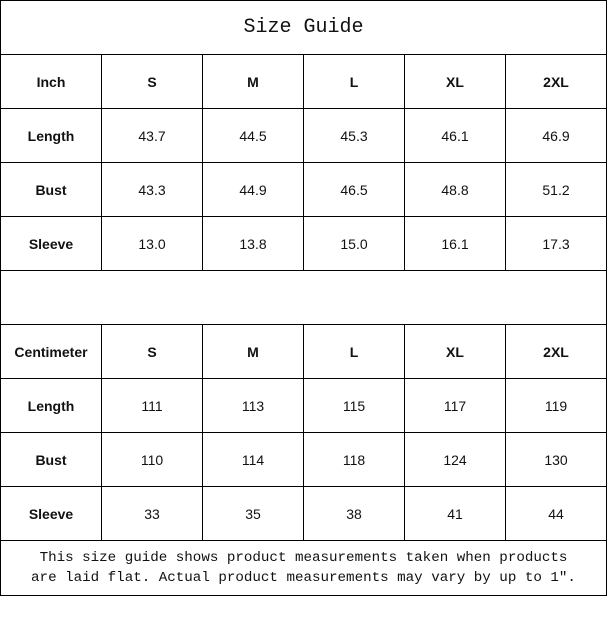  What do you see at coordinates (253, 405) in the screenshot?
I see `measurement-cell: 113` at bounding box center [253, 405].